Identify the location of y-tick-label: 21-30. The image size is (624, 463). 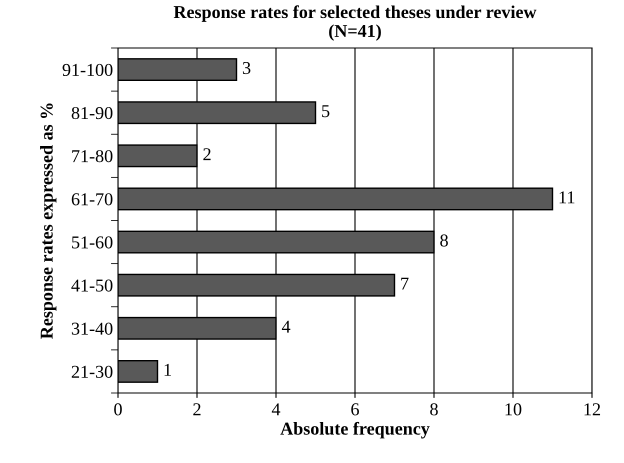
(92, 372).